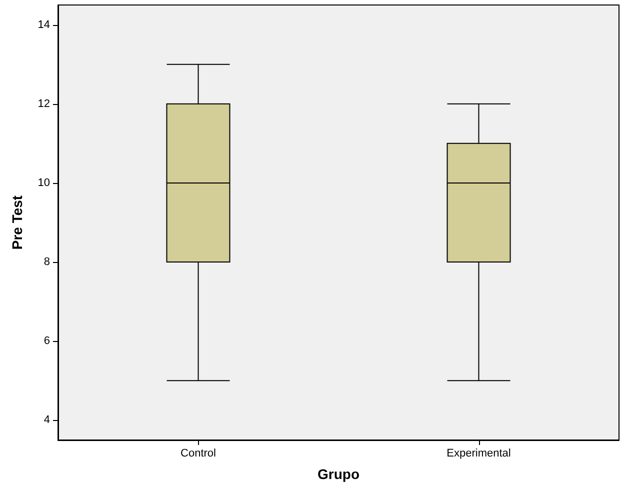  What do you see at coordinates (44, 182) in the screenshot?
I see `y-tick-label: 10` at bounding box center [44, 182].